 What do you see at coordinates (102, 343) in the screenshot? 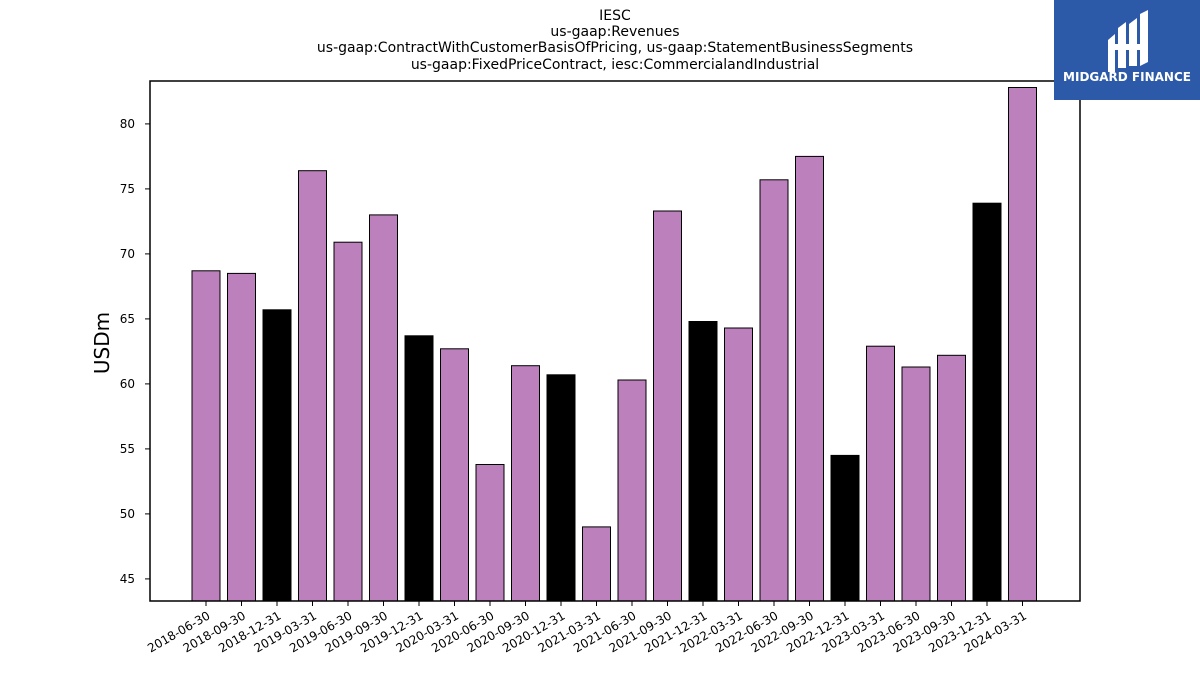
I see `y-axis-label: USDm` at bounding box center [102, 343].